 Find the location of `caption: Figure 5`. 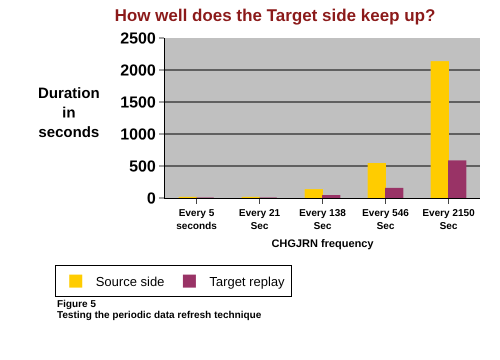

caption: Figure 5 is located at coordinates (76, 304).